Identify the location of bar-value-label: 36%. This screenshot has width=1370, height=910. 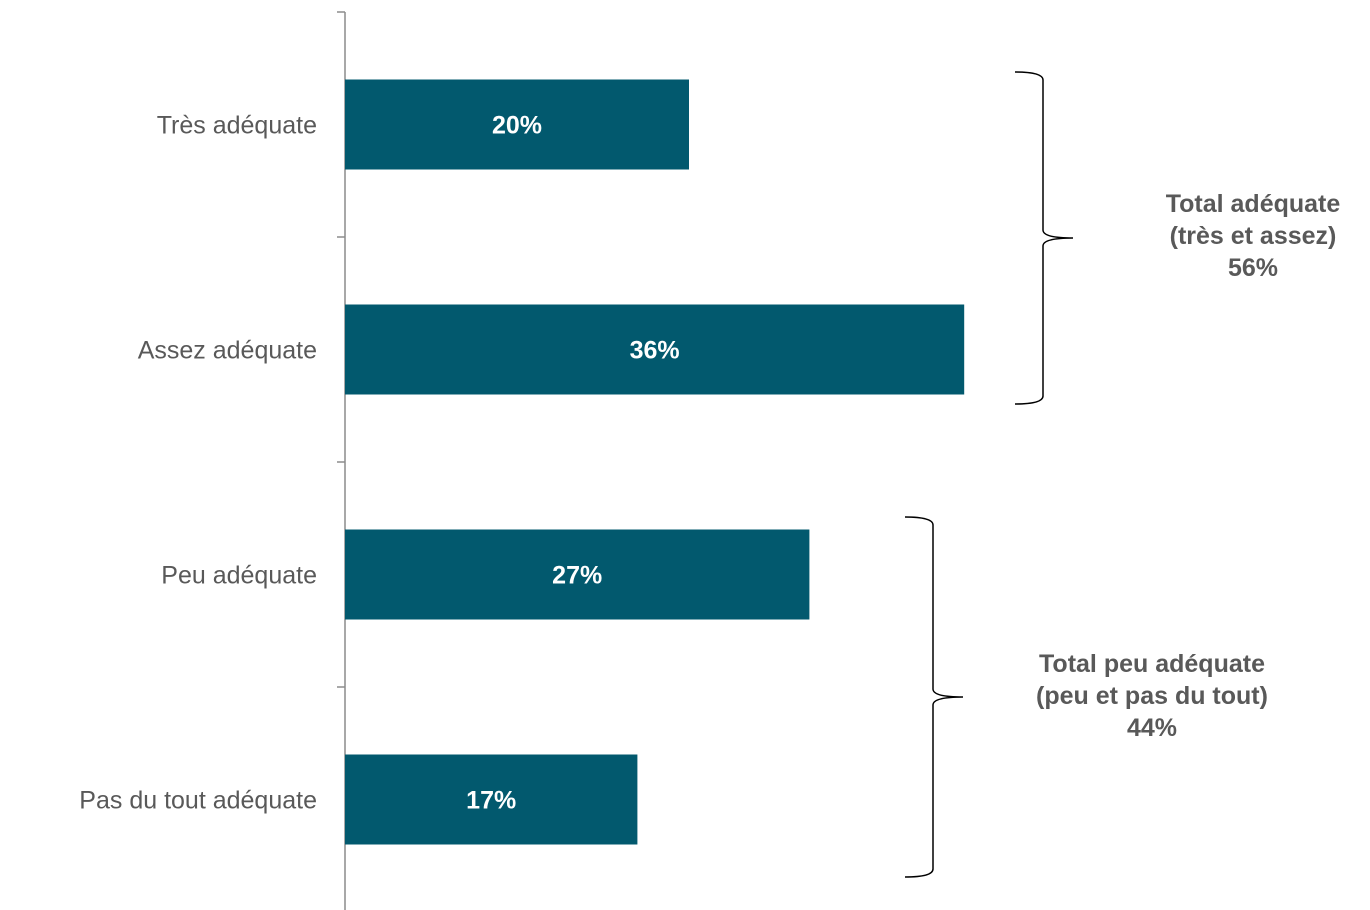
(655, 351).